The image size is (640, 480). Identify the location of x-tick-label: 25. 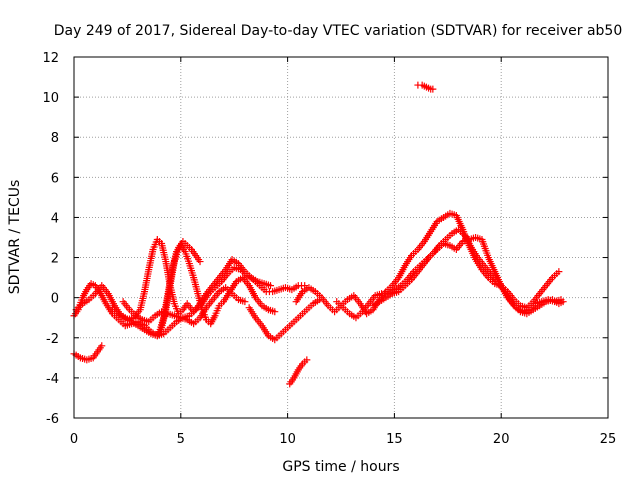
(608, 439).